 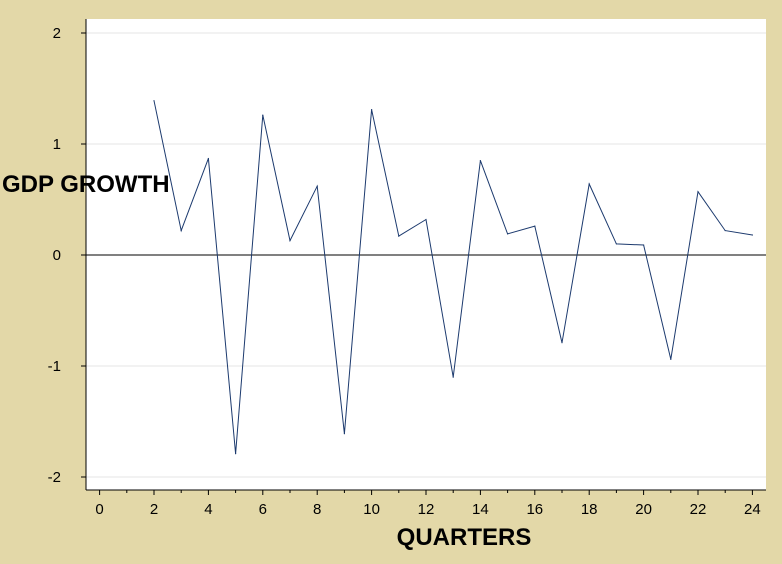 What do you see at coordinates (317, 509) in the screenshot?
I see `x-tick-label: 8` at bounding box center [317, 509].